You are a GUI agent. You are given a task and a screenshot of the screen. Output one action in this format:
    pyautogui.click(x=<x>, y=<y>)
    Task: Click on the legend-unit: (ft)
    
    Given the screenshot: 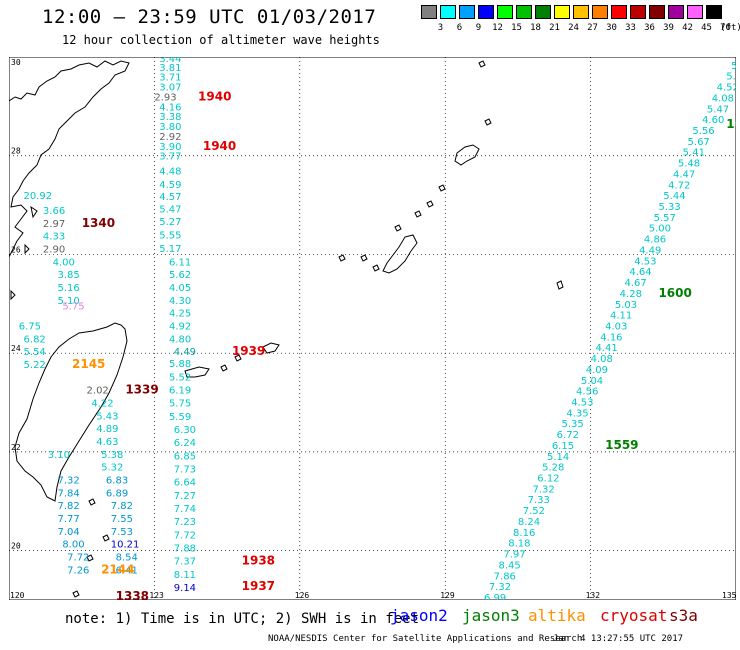 What is the action you would take?
    pyautogui.click(x=730, y=28)
    